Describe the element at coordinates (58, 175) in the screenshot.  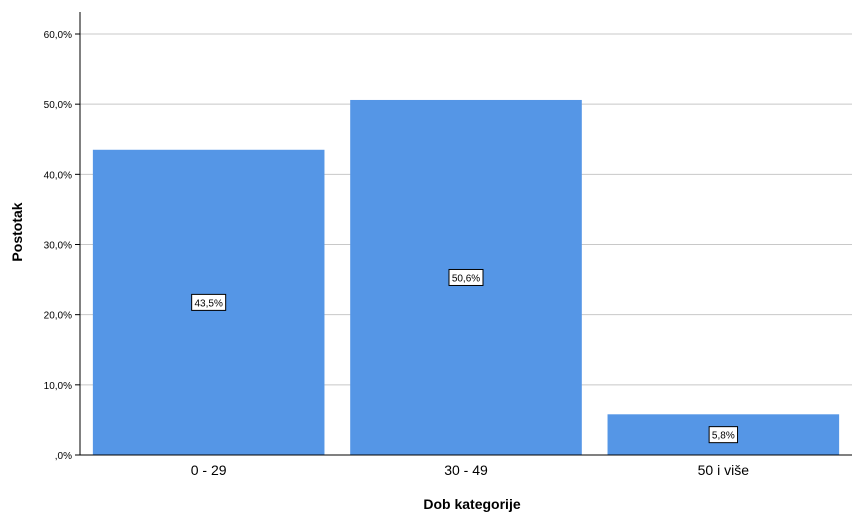
I see `y-tick-label: 40,0%` at that location.